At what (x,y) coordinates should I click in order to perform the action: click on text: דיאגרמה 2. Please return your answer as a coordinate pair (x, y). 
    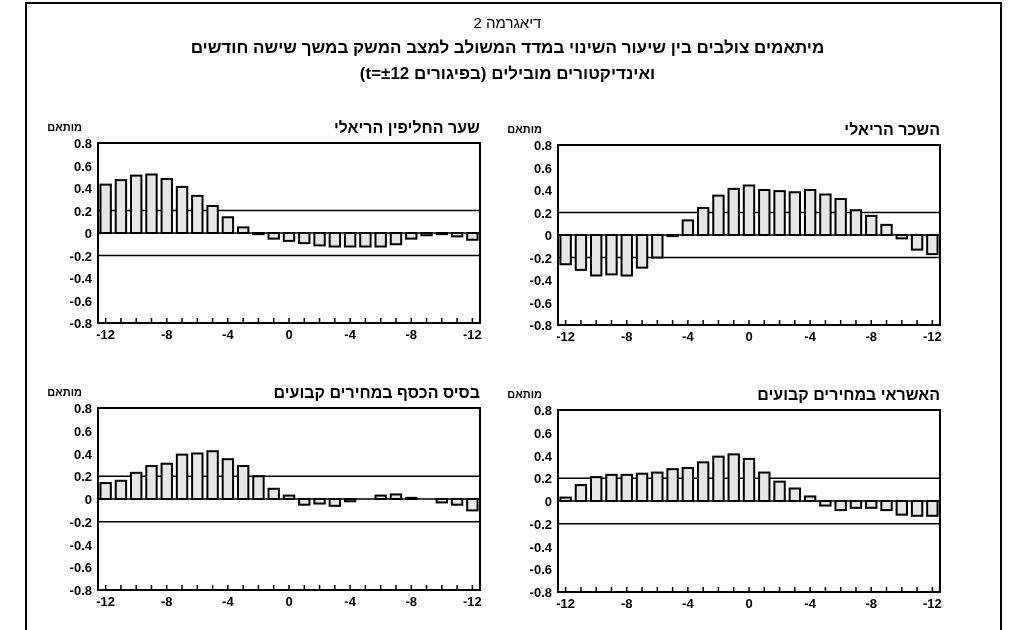
    Looking at the image, I should click on (507, 22).